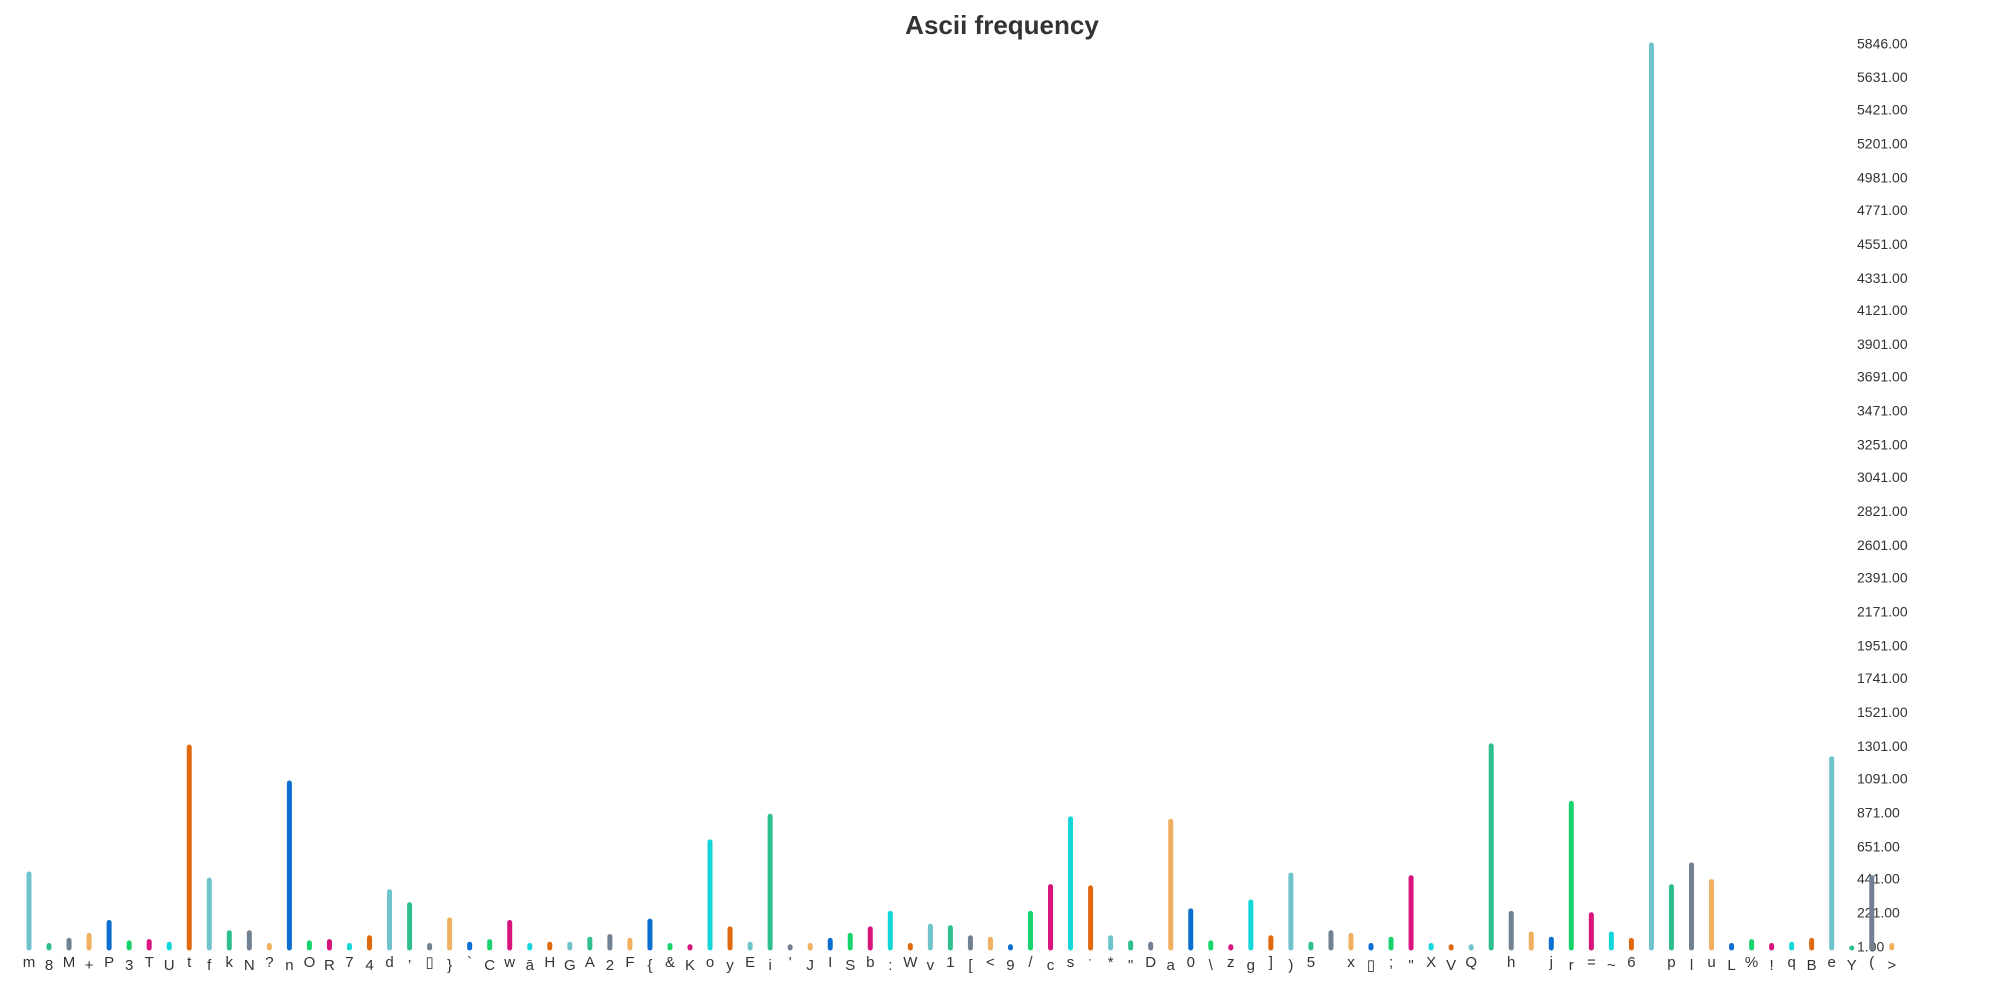  Describe the element at coordinates (89, 965) in the screenshot. I see `x-tick-label: +` at that location.